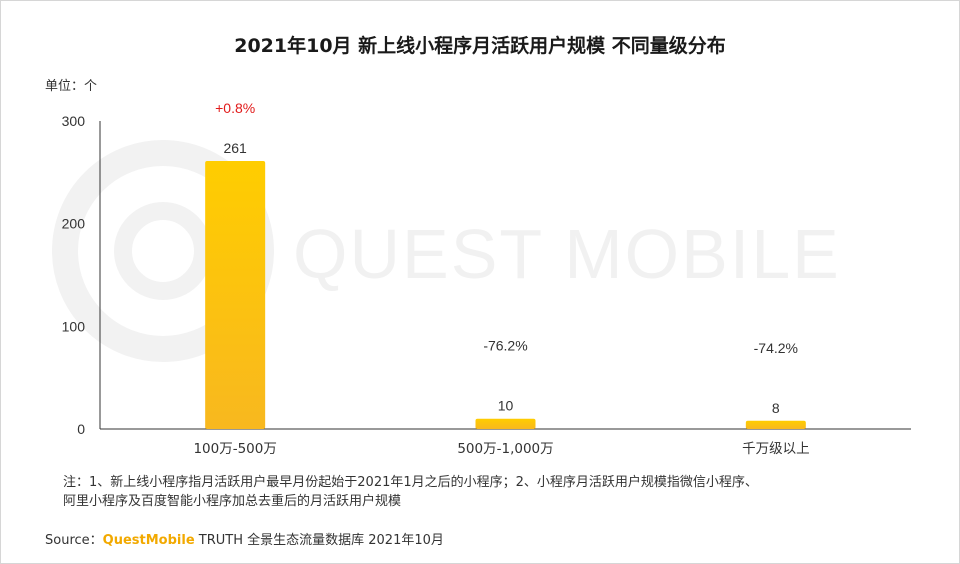 The width and height of the screenshot is (960, 564). What do you see at coordinates (74, 540) in the screenshot?
I see `source-prefix: Source：` at bounding box center [74, 540].